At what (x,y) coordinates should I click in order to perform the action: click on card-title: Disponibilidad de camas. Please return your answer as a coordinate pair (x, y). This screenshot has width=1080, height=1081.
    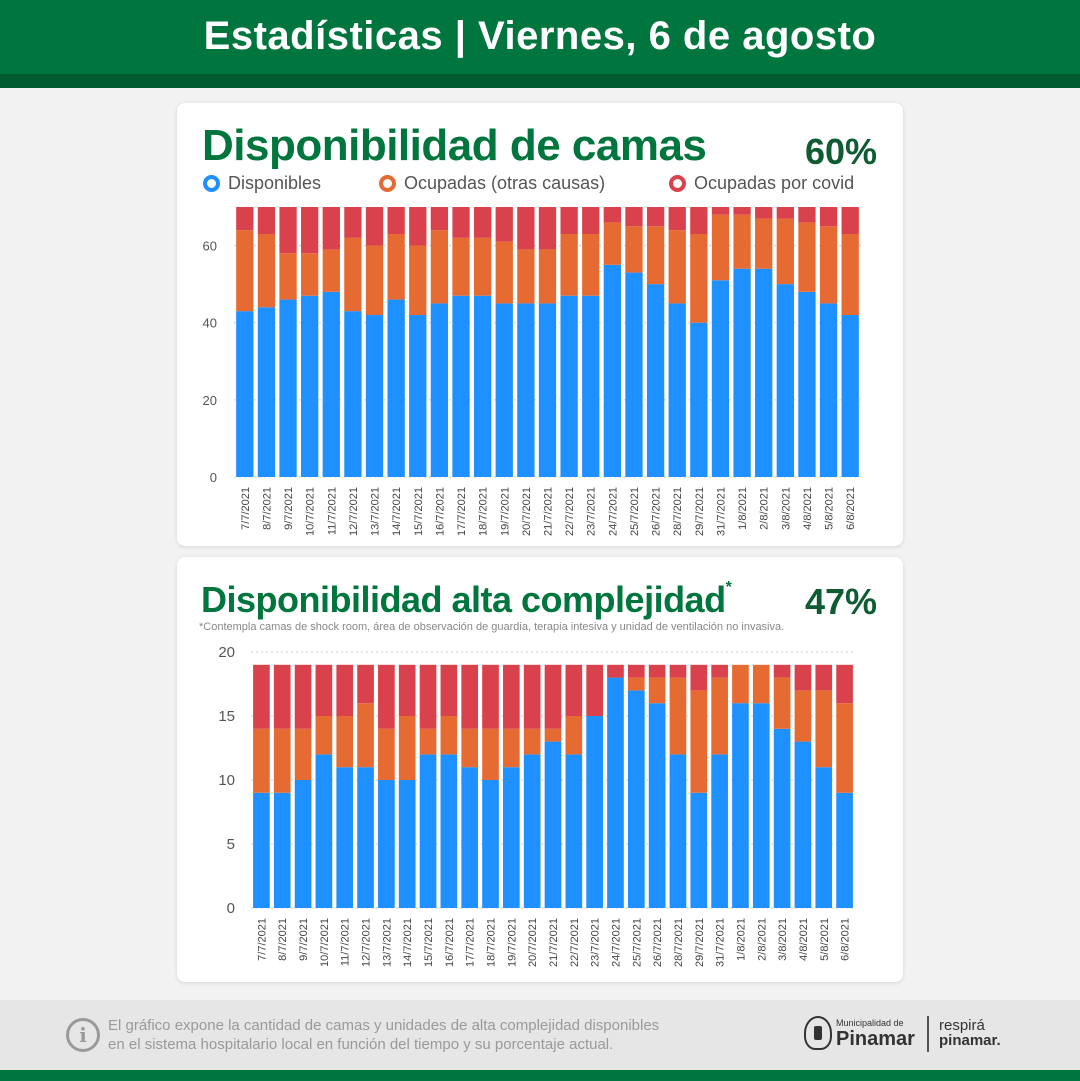
    Looking at the image, I should click on (454, 145).